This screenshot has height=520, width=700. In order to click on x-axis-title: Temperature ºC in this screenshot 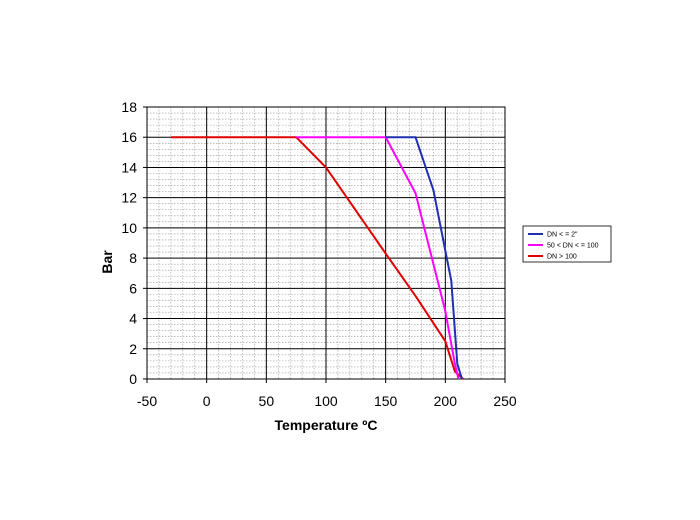, I will do `click(326, 425)`.